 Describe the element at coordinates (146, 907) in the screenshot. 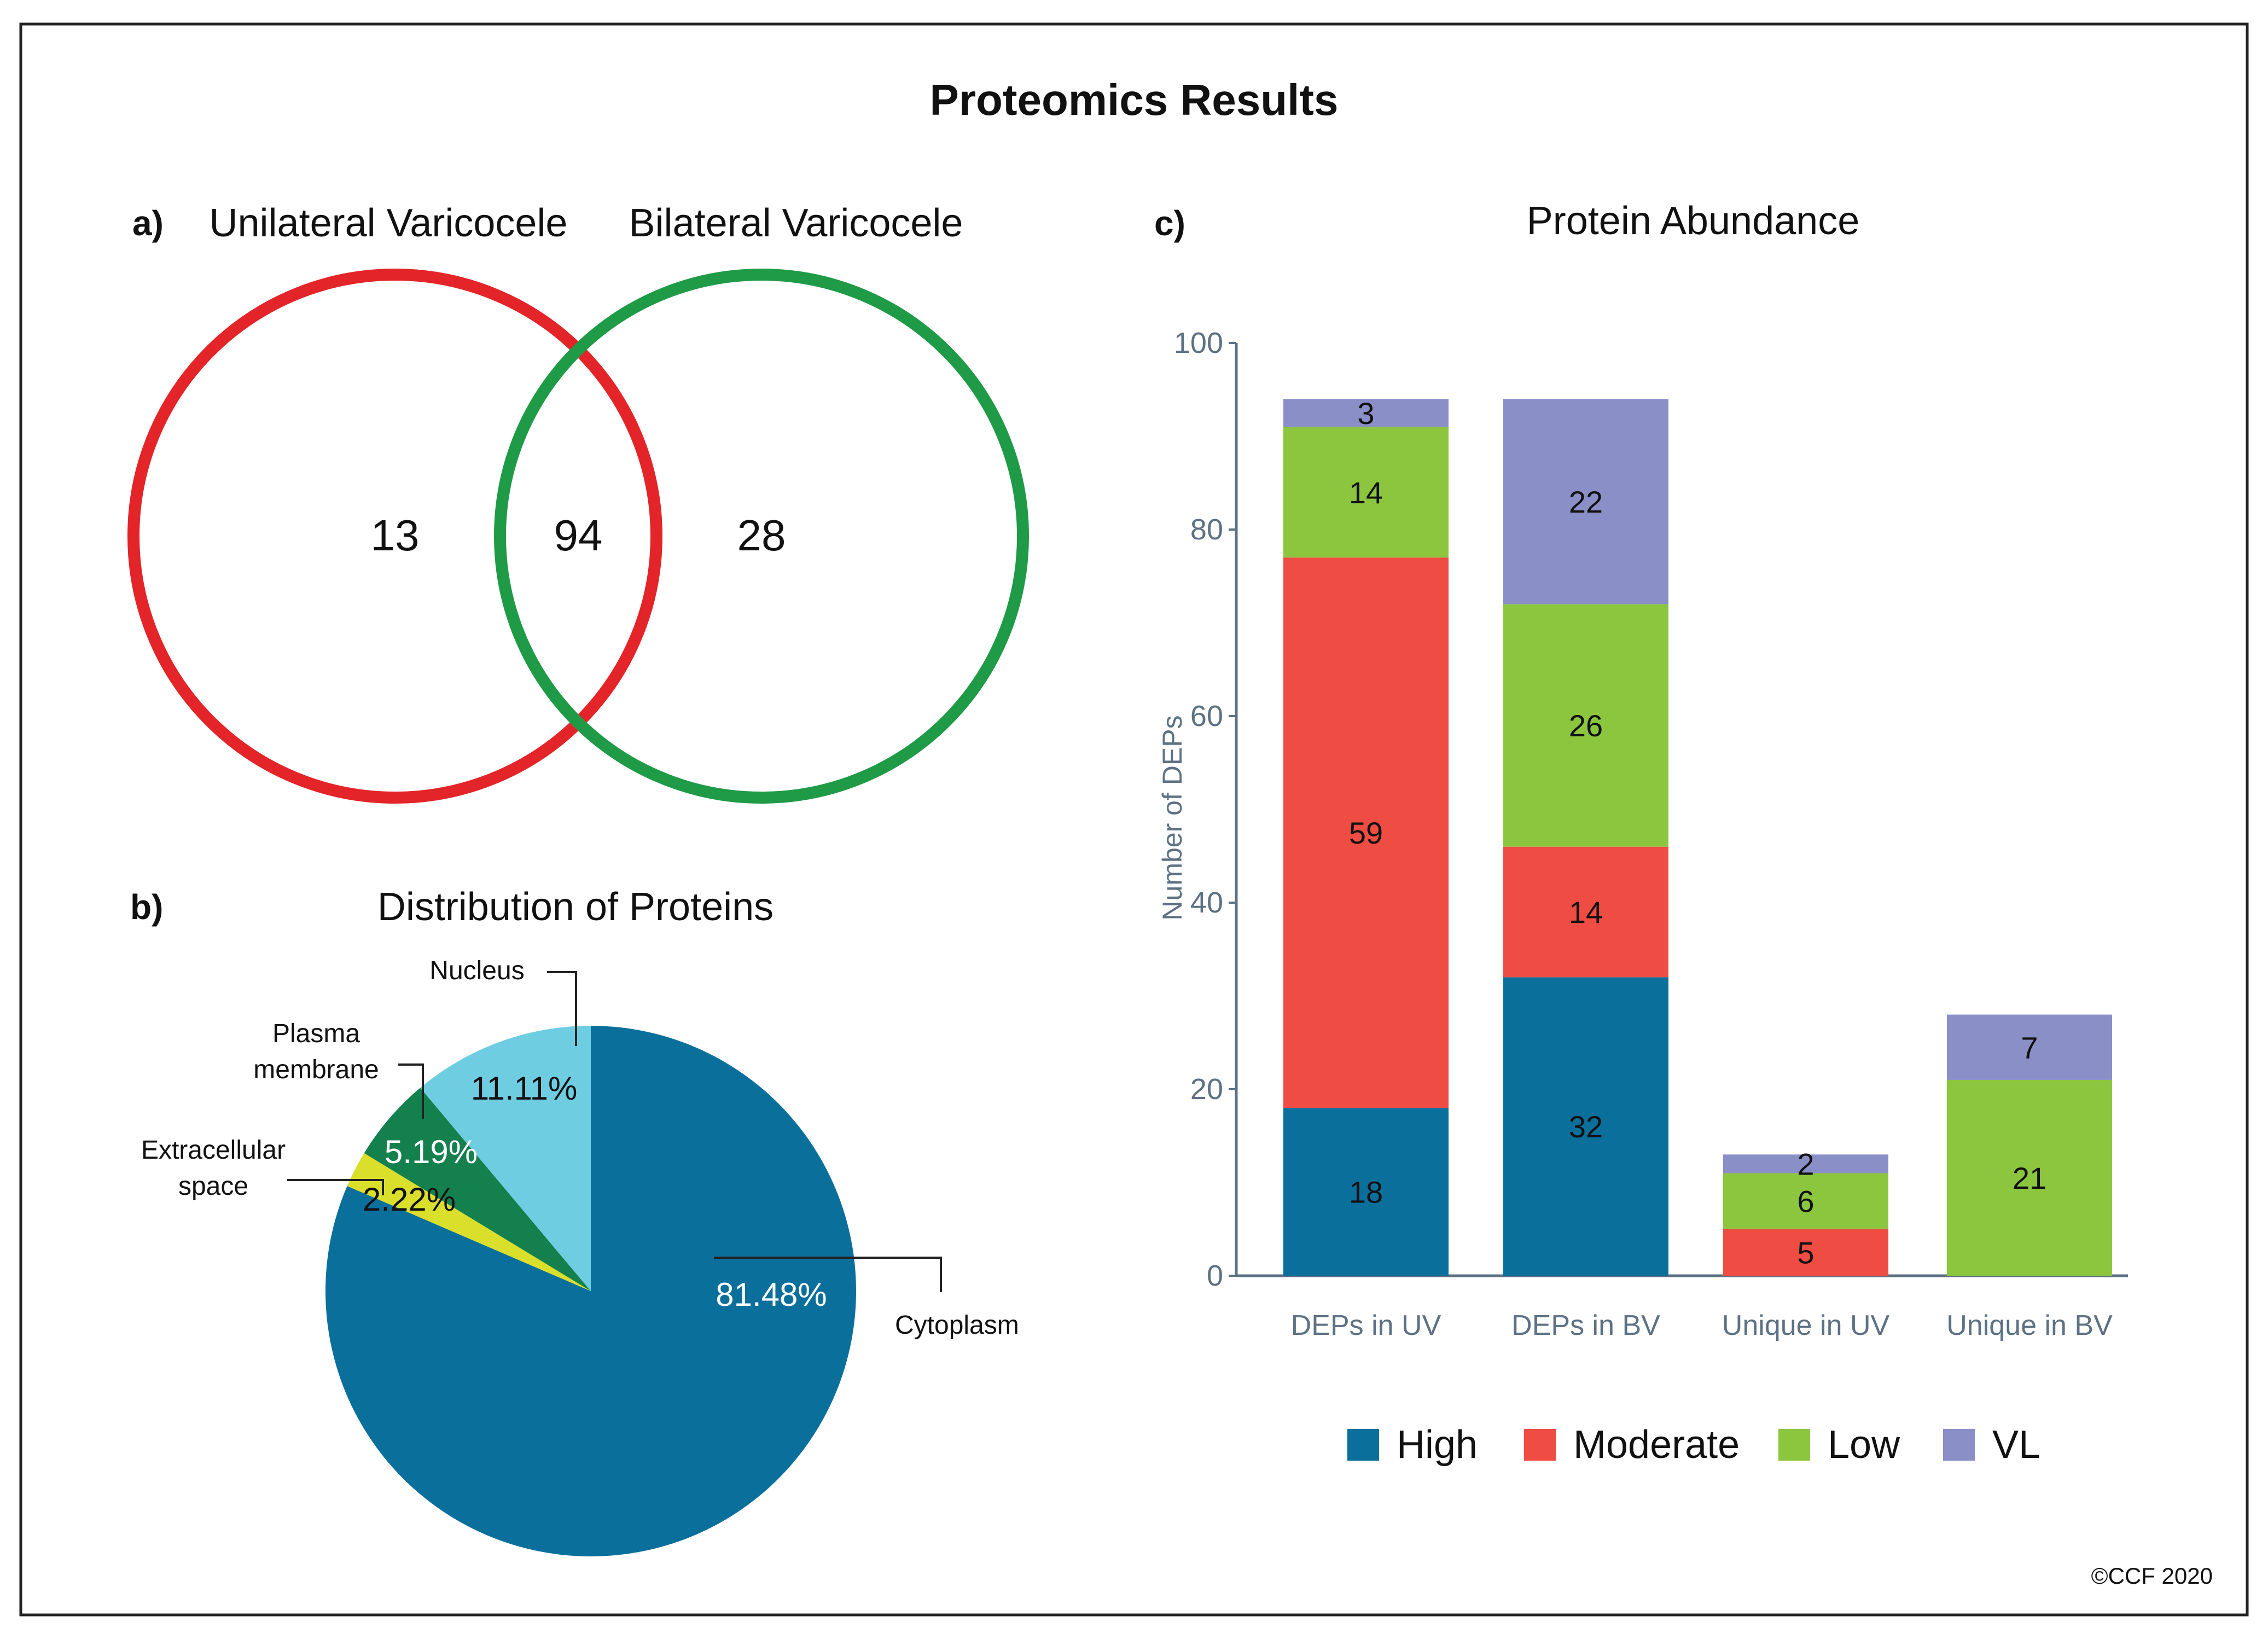

I see `panel-label-b: b)` at that location.